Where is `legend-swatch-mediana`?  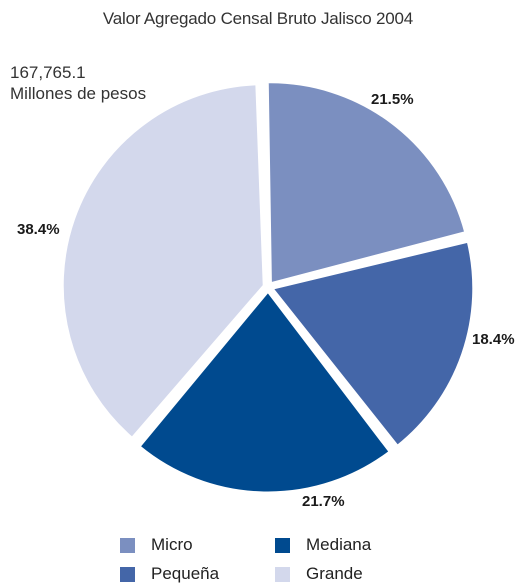
legend-swatch-mediana is located at coordinates (282, 545).